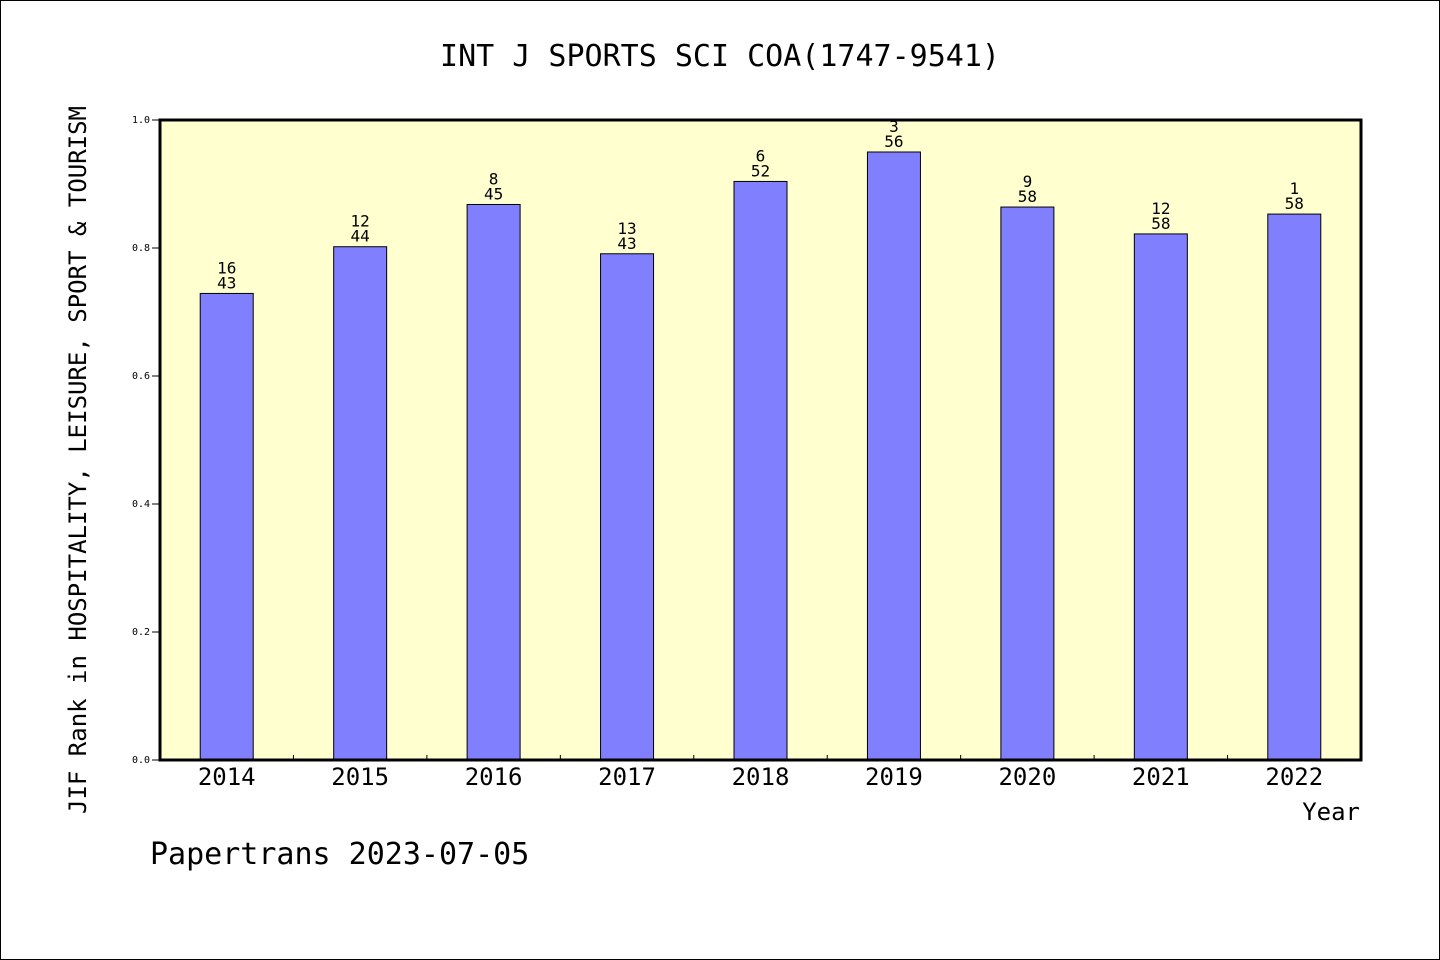 Image resolution: width=1440 pixels, height=960 pixels. I want to click on y-tick-label: 0.2, so click(141, 632).